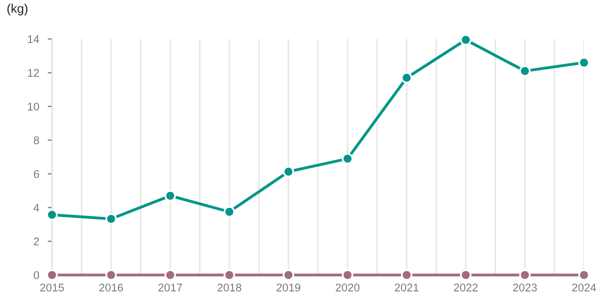 This screenshot has height=305, width=615. Describe the element at coordinates (584, 288) in the screenshot. I see `x-tick-label: 2024` at that location.